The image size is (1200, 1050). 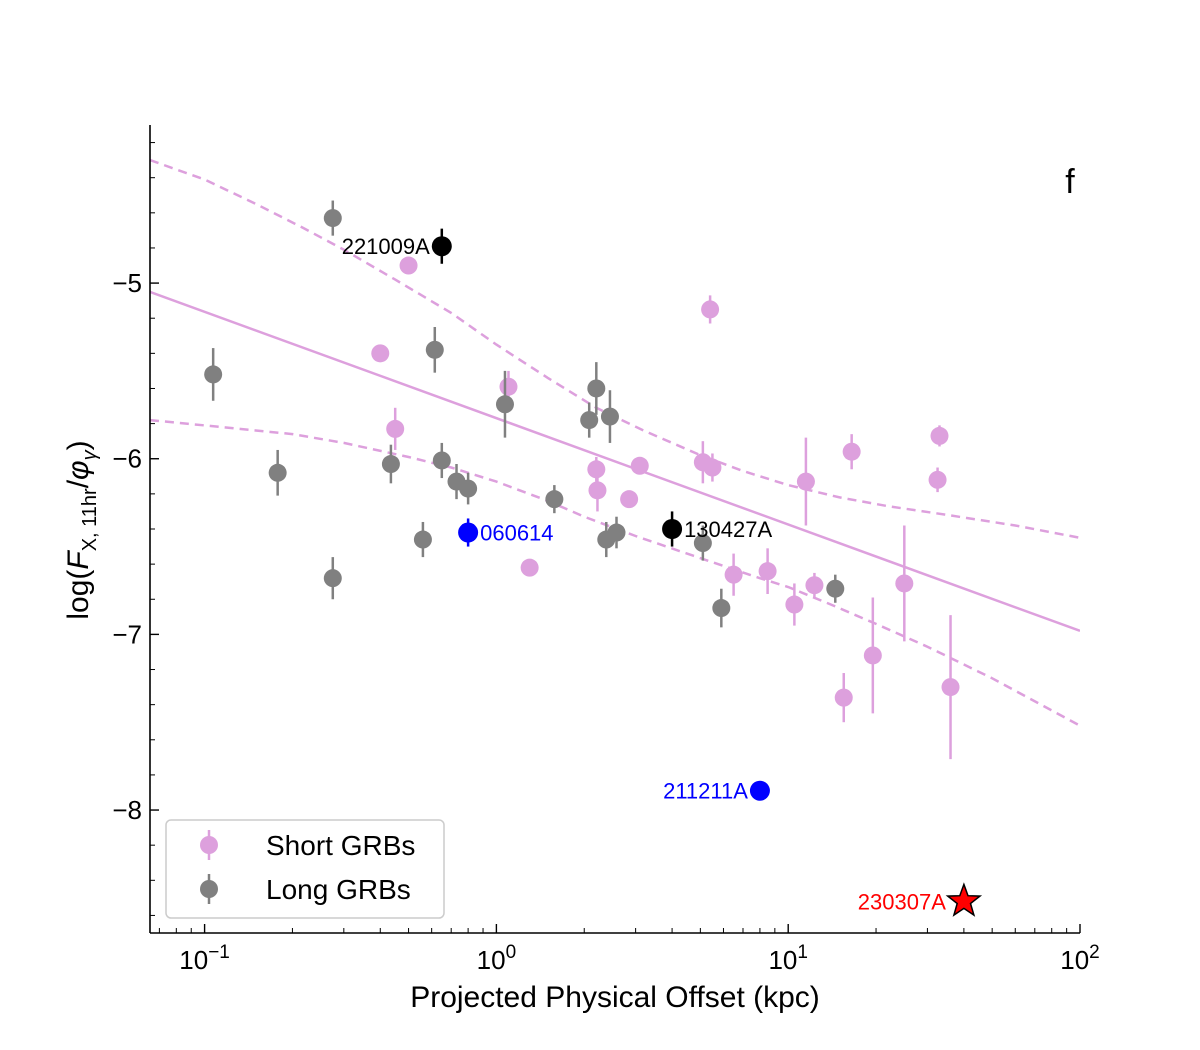 I want to click on grb-130427A-marker, so click(x=672, y=529).